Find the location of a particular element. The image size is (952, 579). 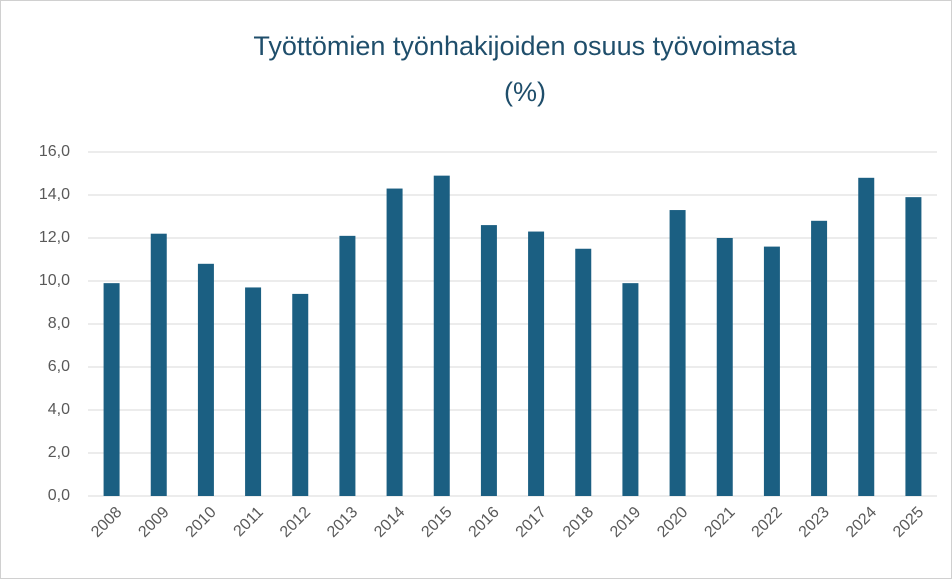

y-tick-label: 2,0 is located at coordinates (59, 452).